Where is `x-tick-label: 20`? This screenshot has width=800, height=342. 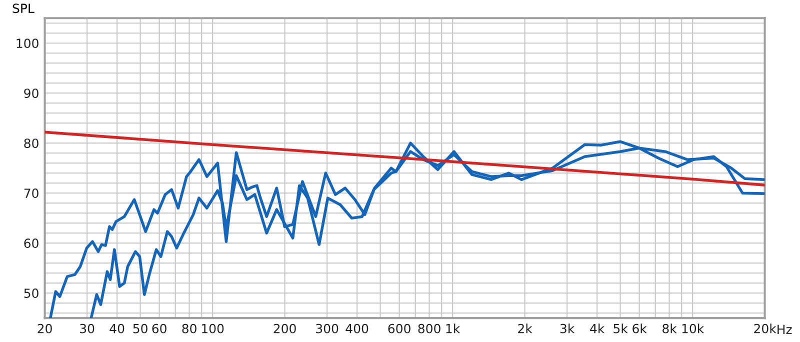
x-tick-label: 20 is located at coordinates (45, 329).